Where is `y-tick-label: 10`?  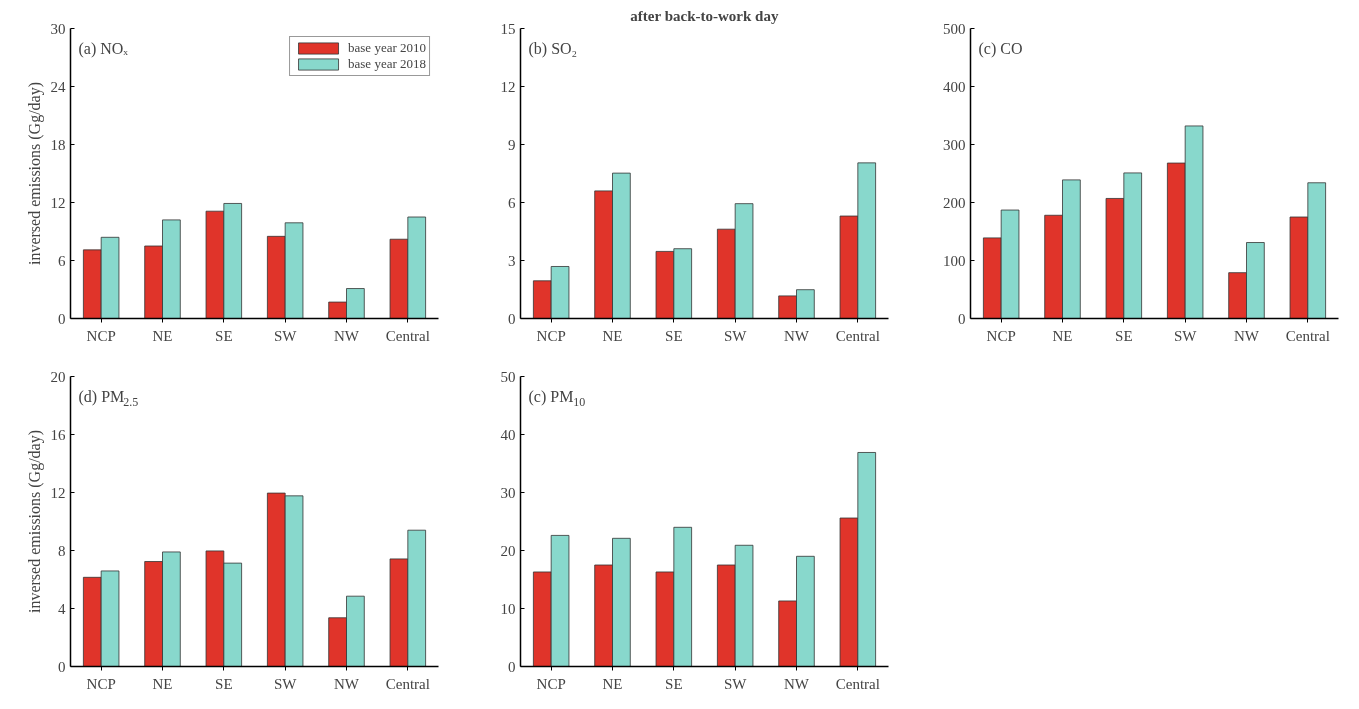 y-tick-label: 10 is located at coordinates (508, 608).